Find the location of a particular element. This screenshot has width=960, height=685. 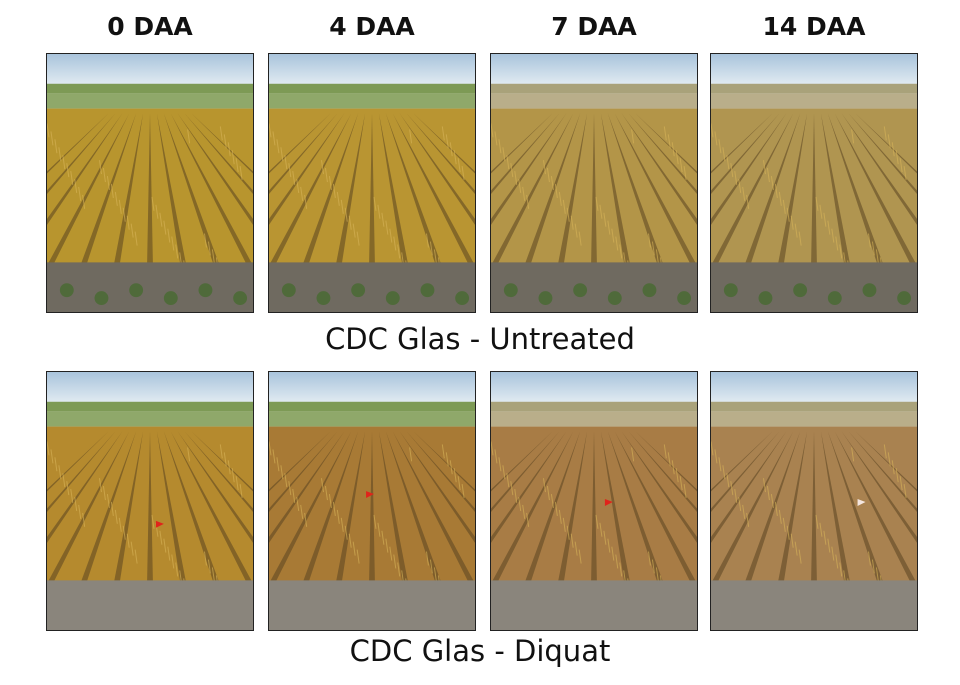

field-photo-untreated-0-daa is located at coordinates (150, 183).